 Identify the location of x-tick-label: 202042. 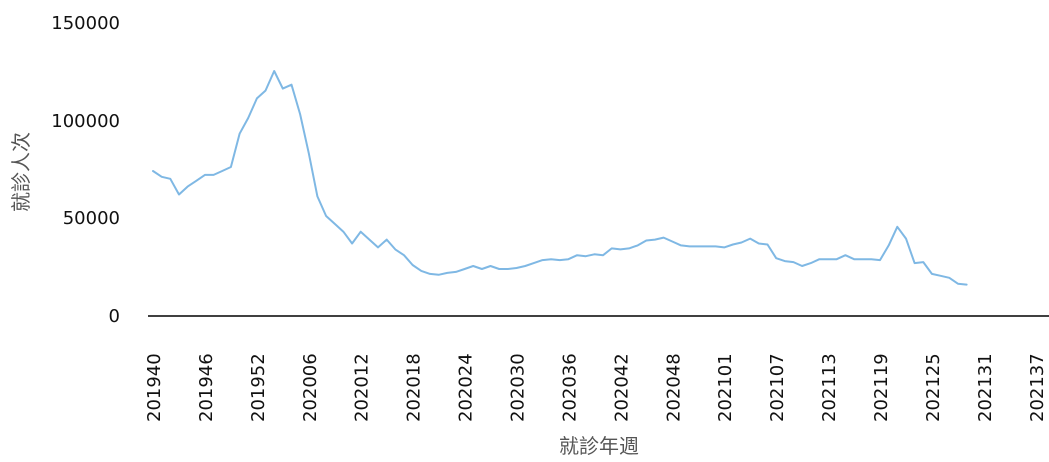
(621, 387).